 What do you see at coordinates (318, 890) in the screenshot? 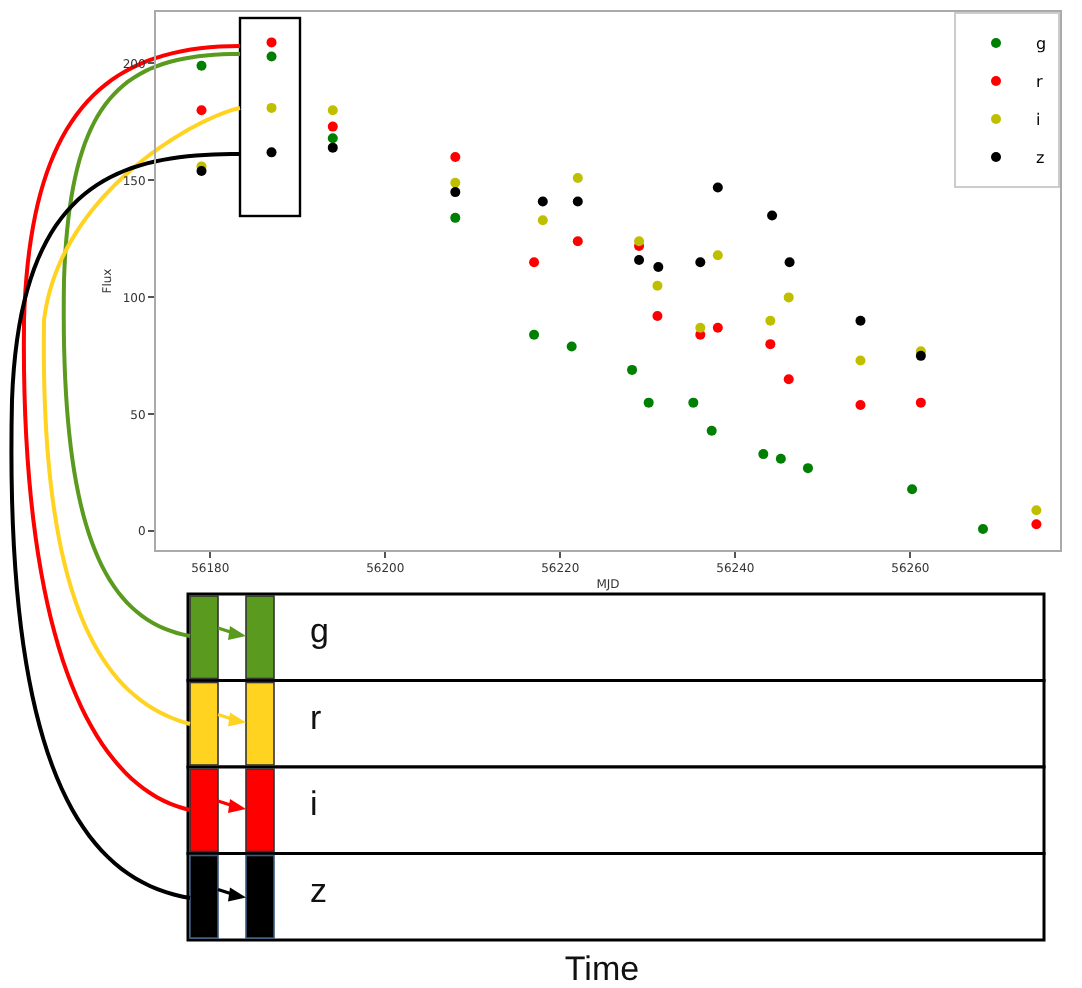
I see `text: z` at bounding box center [318, 890].